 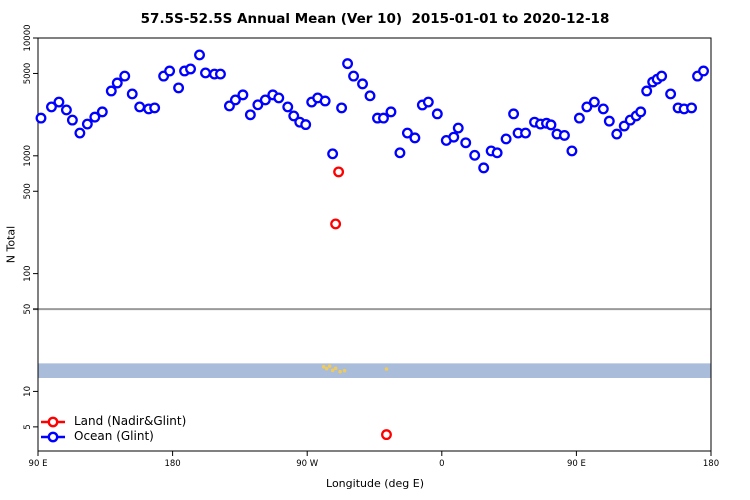 I want to click on legend-item-ocean: Ocean (Glint), so click(x=113, y=436).